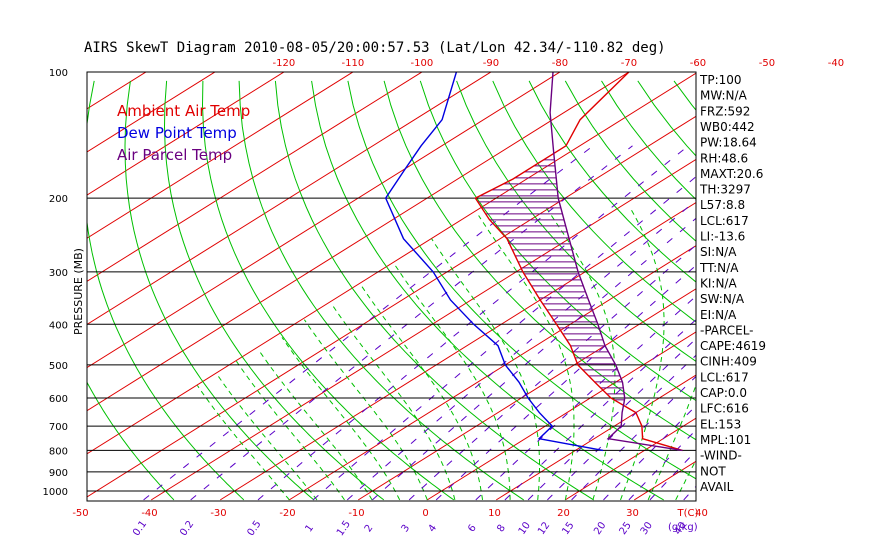 This screenshot has width=870, height=560. Describe the element at coordinates (718, 252) in the screenshot. I see `index-entry: SI:N/A` at that location.